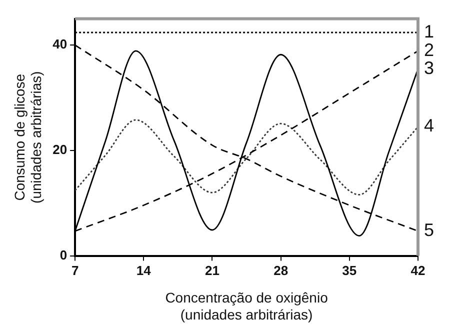 This screenshot has height=336, width=450. What do you see at coordinates (429, 230) in the screenshot?
I see `series-label: 5` at bounding box center [429, 230].